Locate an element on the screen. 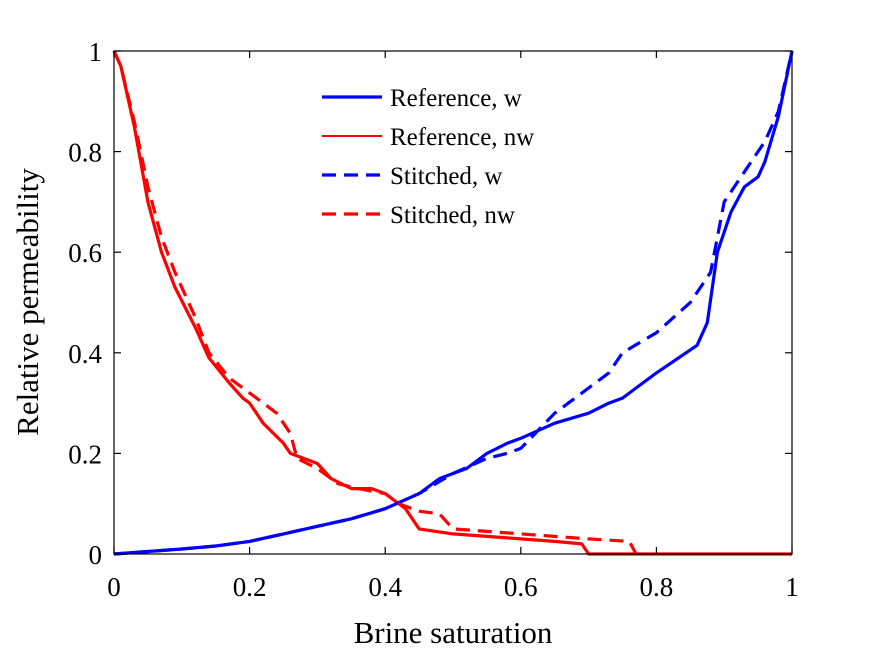  legend-label: Reference, nw is located at coordinates (462, 137).